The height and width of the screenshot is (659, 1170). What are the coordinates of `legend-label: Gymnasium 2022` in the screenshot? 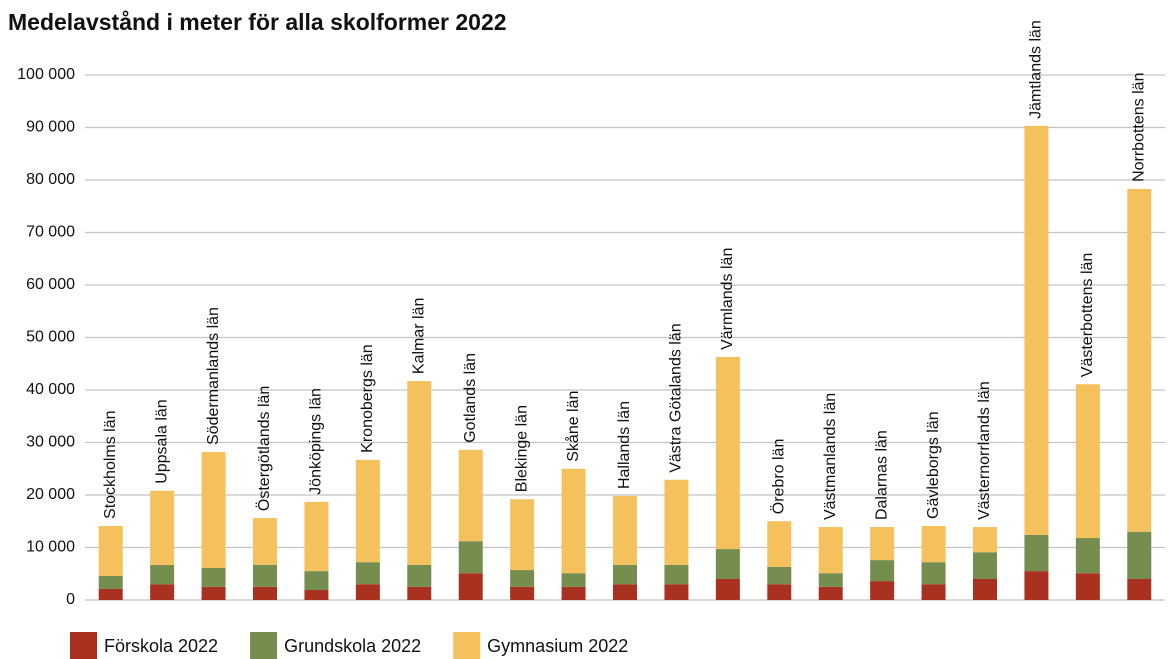 It's located at (557, 646).